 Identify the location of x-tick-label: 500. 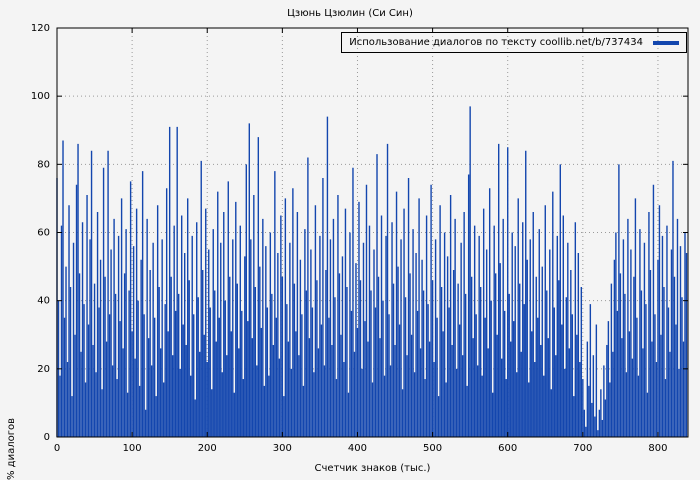
(432, 448).